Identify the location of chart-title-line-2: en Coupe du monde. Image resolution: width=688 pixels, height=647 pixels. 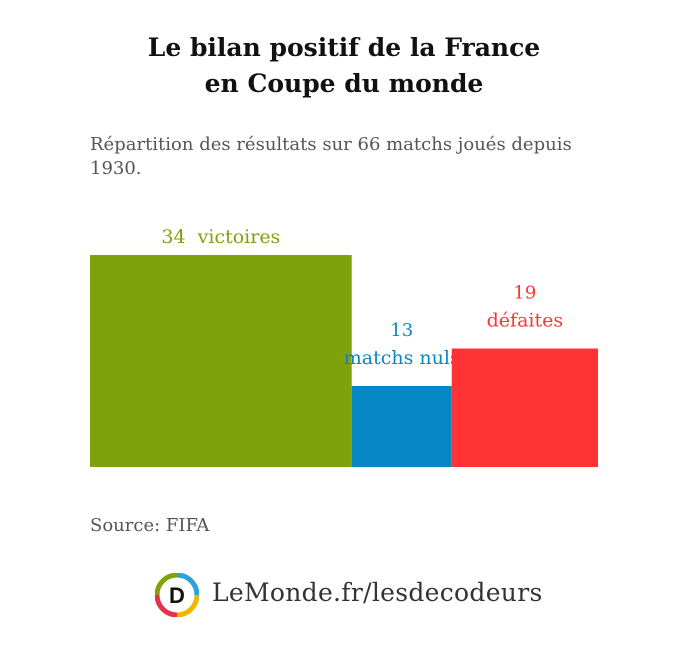
(344, 83).